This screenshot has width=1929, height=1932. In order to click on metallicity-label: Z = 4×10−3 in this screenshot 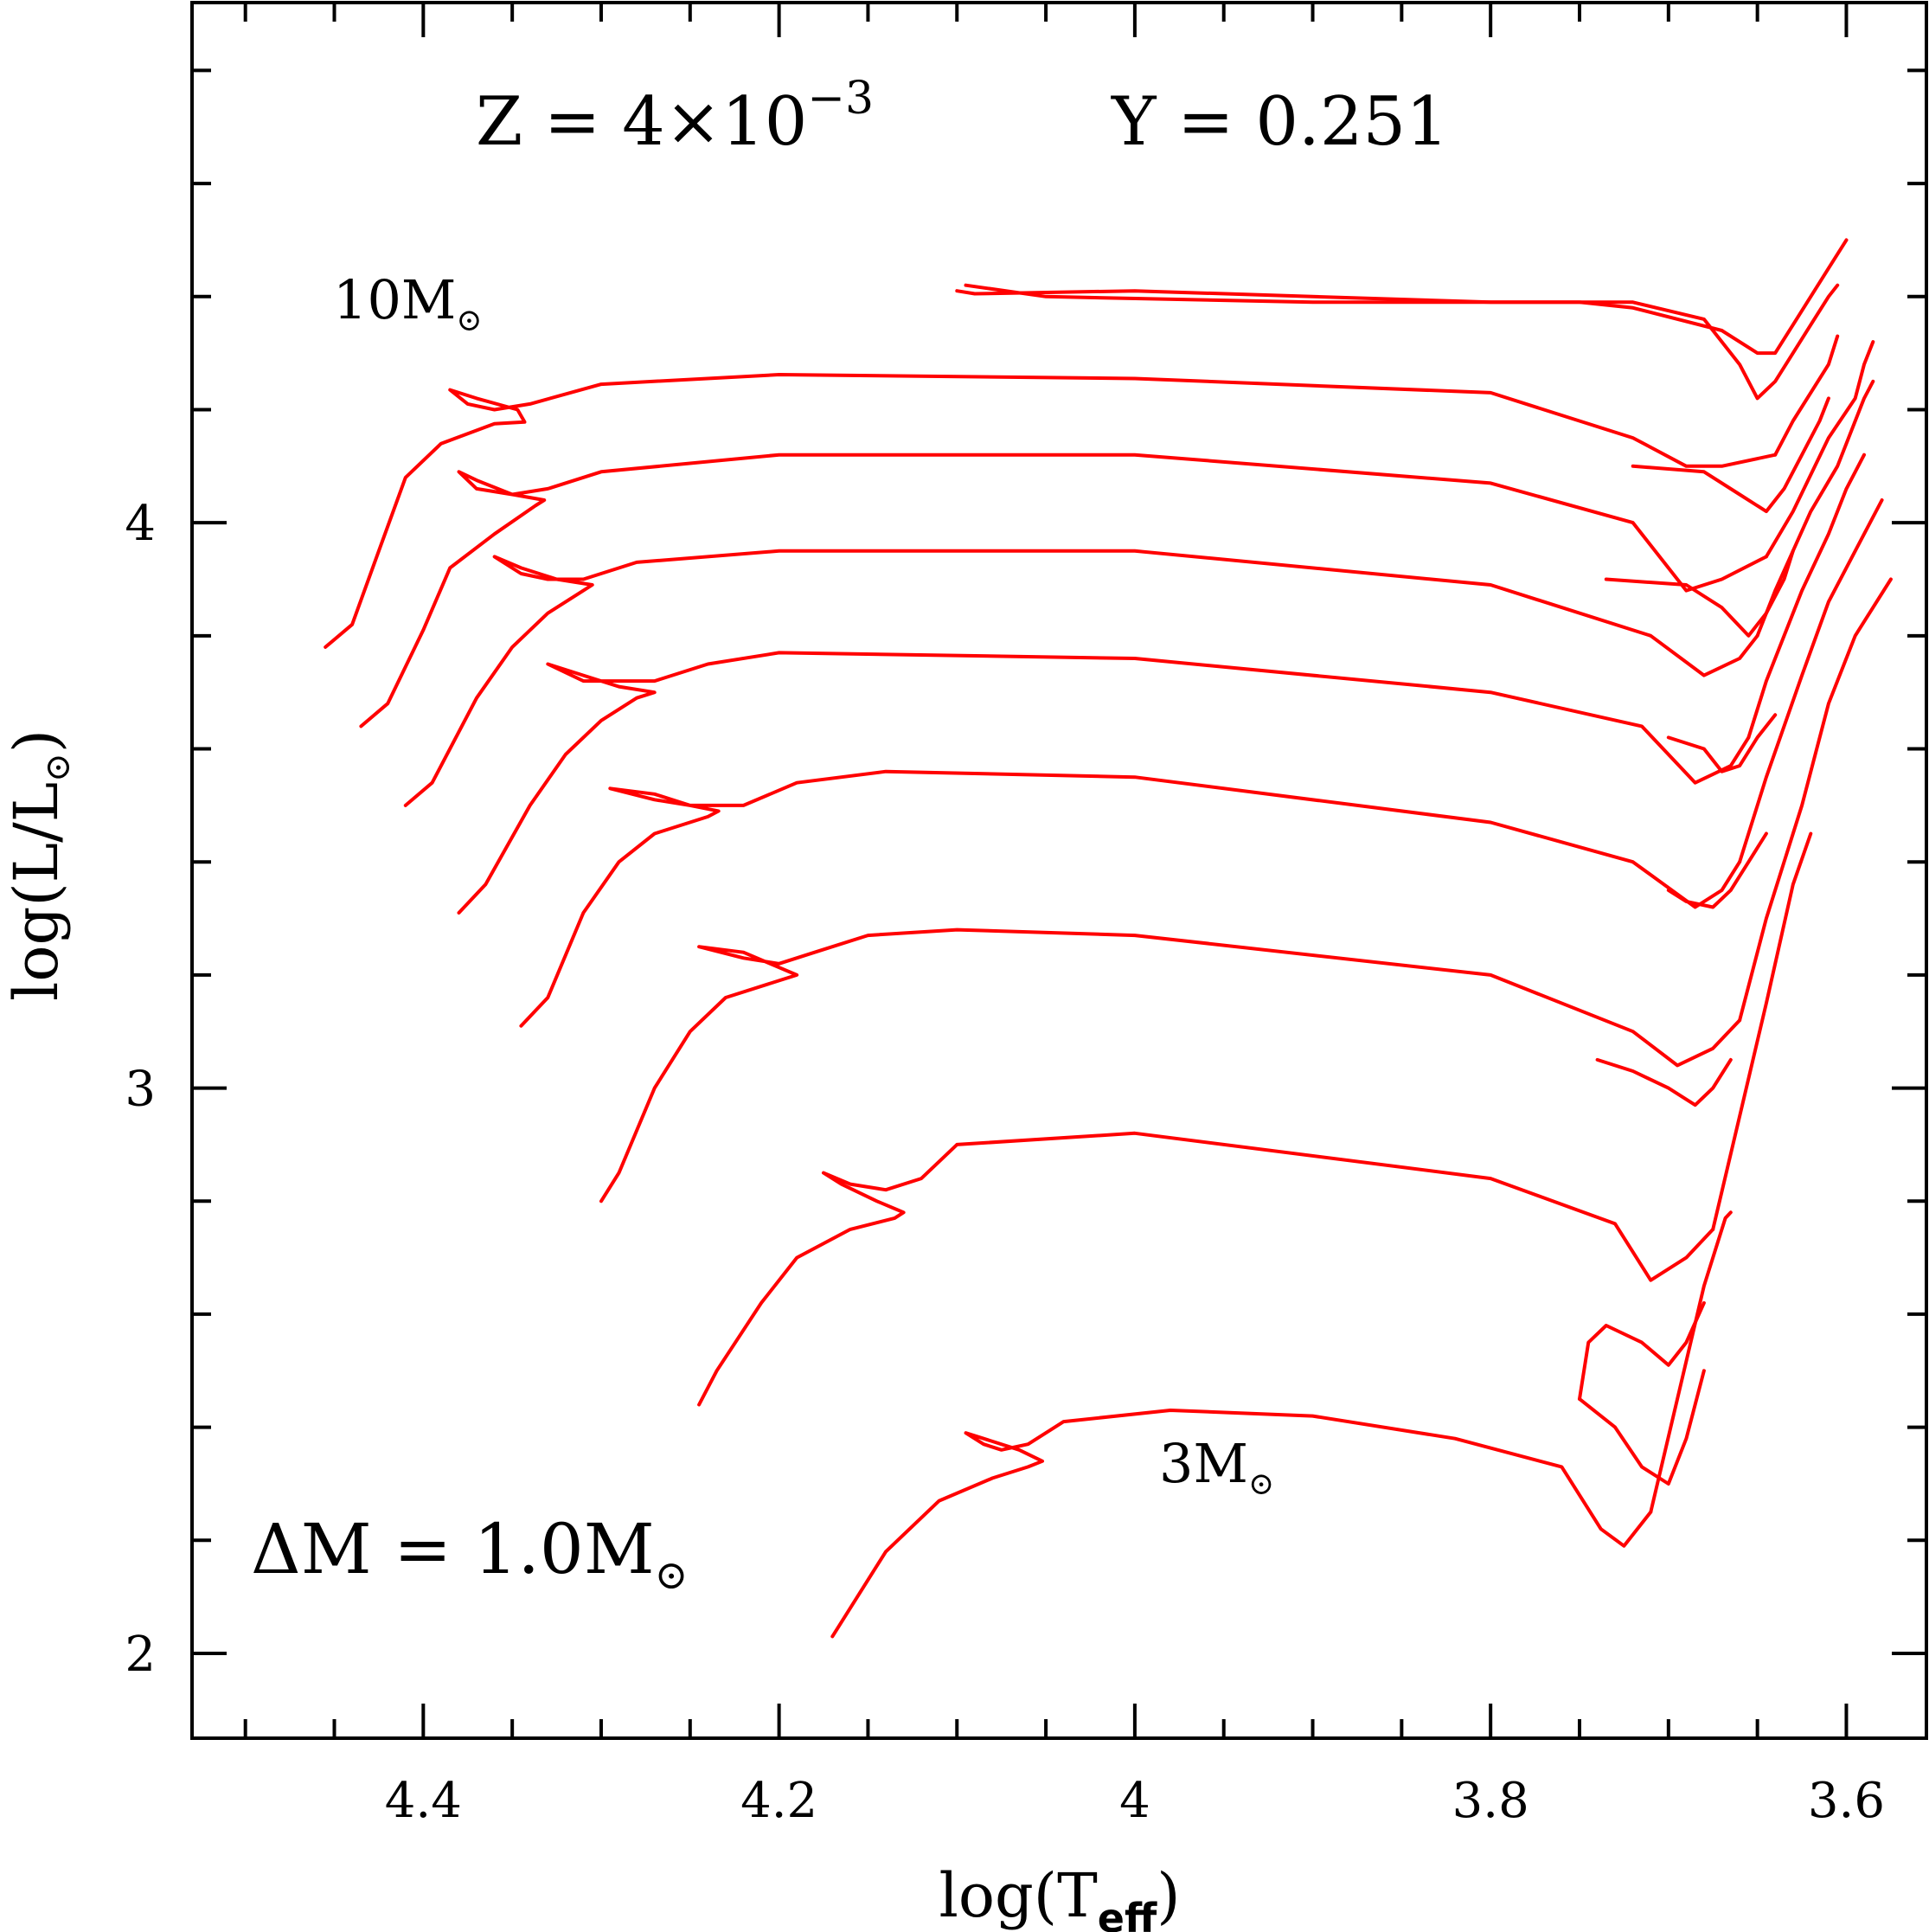, I will do `click(675, 117)`.